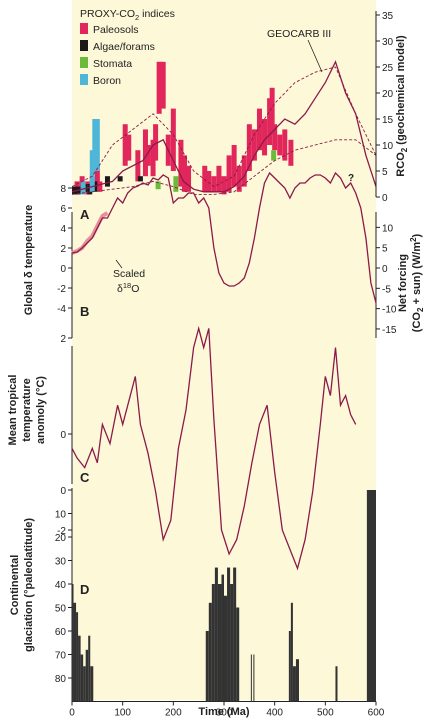 The width and height of the screenshot is (440, 721). What do you see at coordinates (129, 274) in the screenshot?
I see `scaled-label: Scaled` at bounding box center [129, 274].